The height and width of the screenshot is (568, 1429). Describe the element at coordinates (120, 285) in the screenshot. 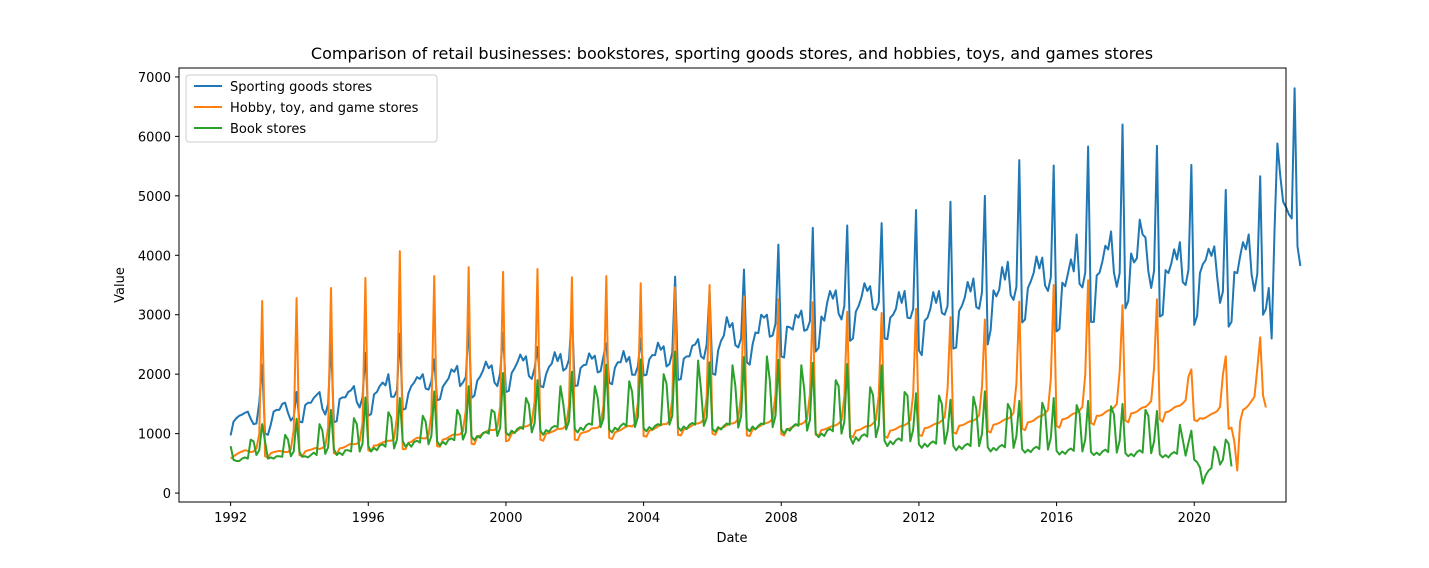

I see `y-axis-label: Value` at that location.